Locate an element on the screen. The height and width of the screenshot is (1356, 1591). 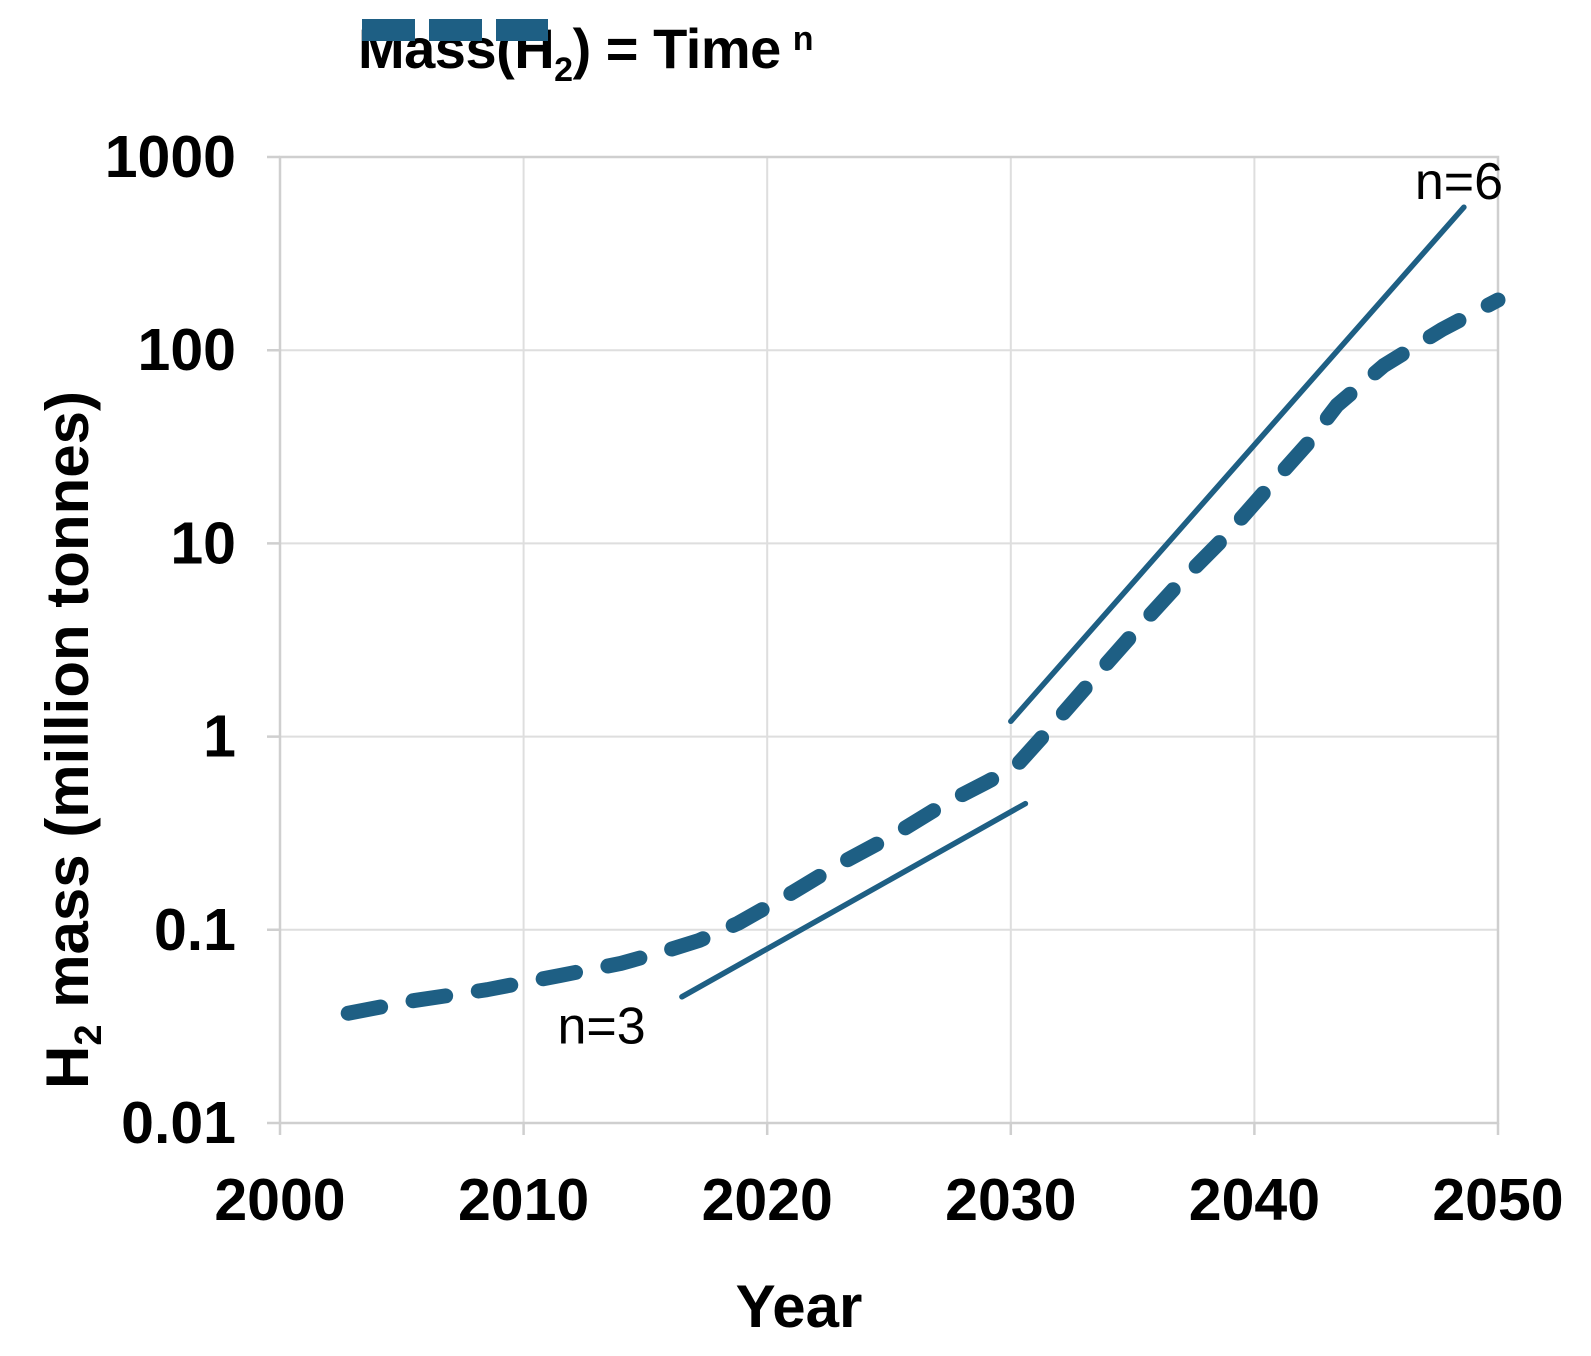
x-tick-label: 2020 is located at coordinates (767, 1200).